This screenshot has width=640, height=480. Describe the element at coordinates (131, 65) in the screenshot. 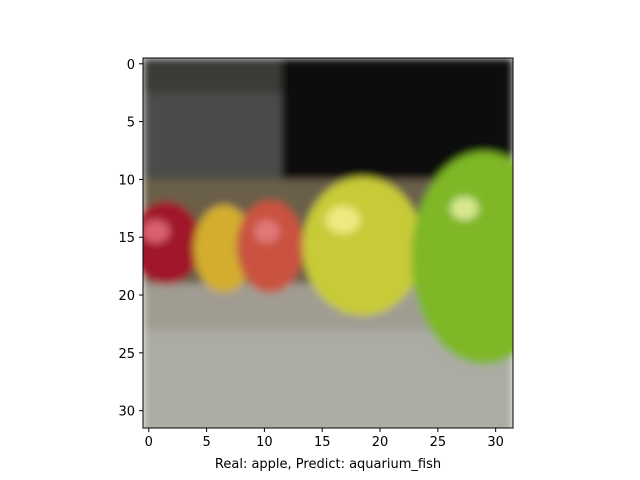

I see `y-tick-label: 0` at that location.